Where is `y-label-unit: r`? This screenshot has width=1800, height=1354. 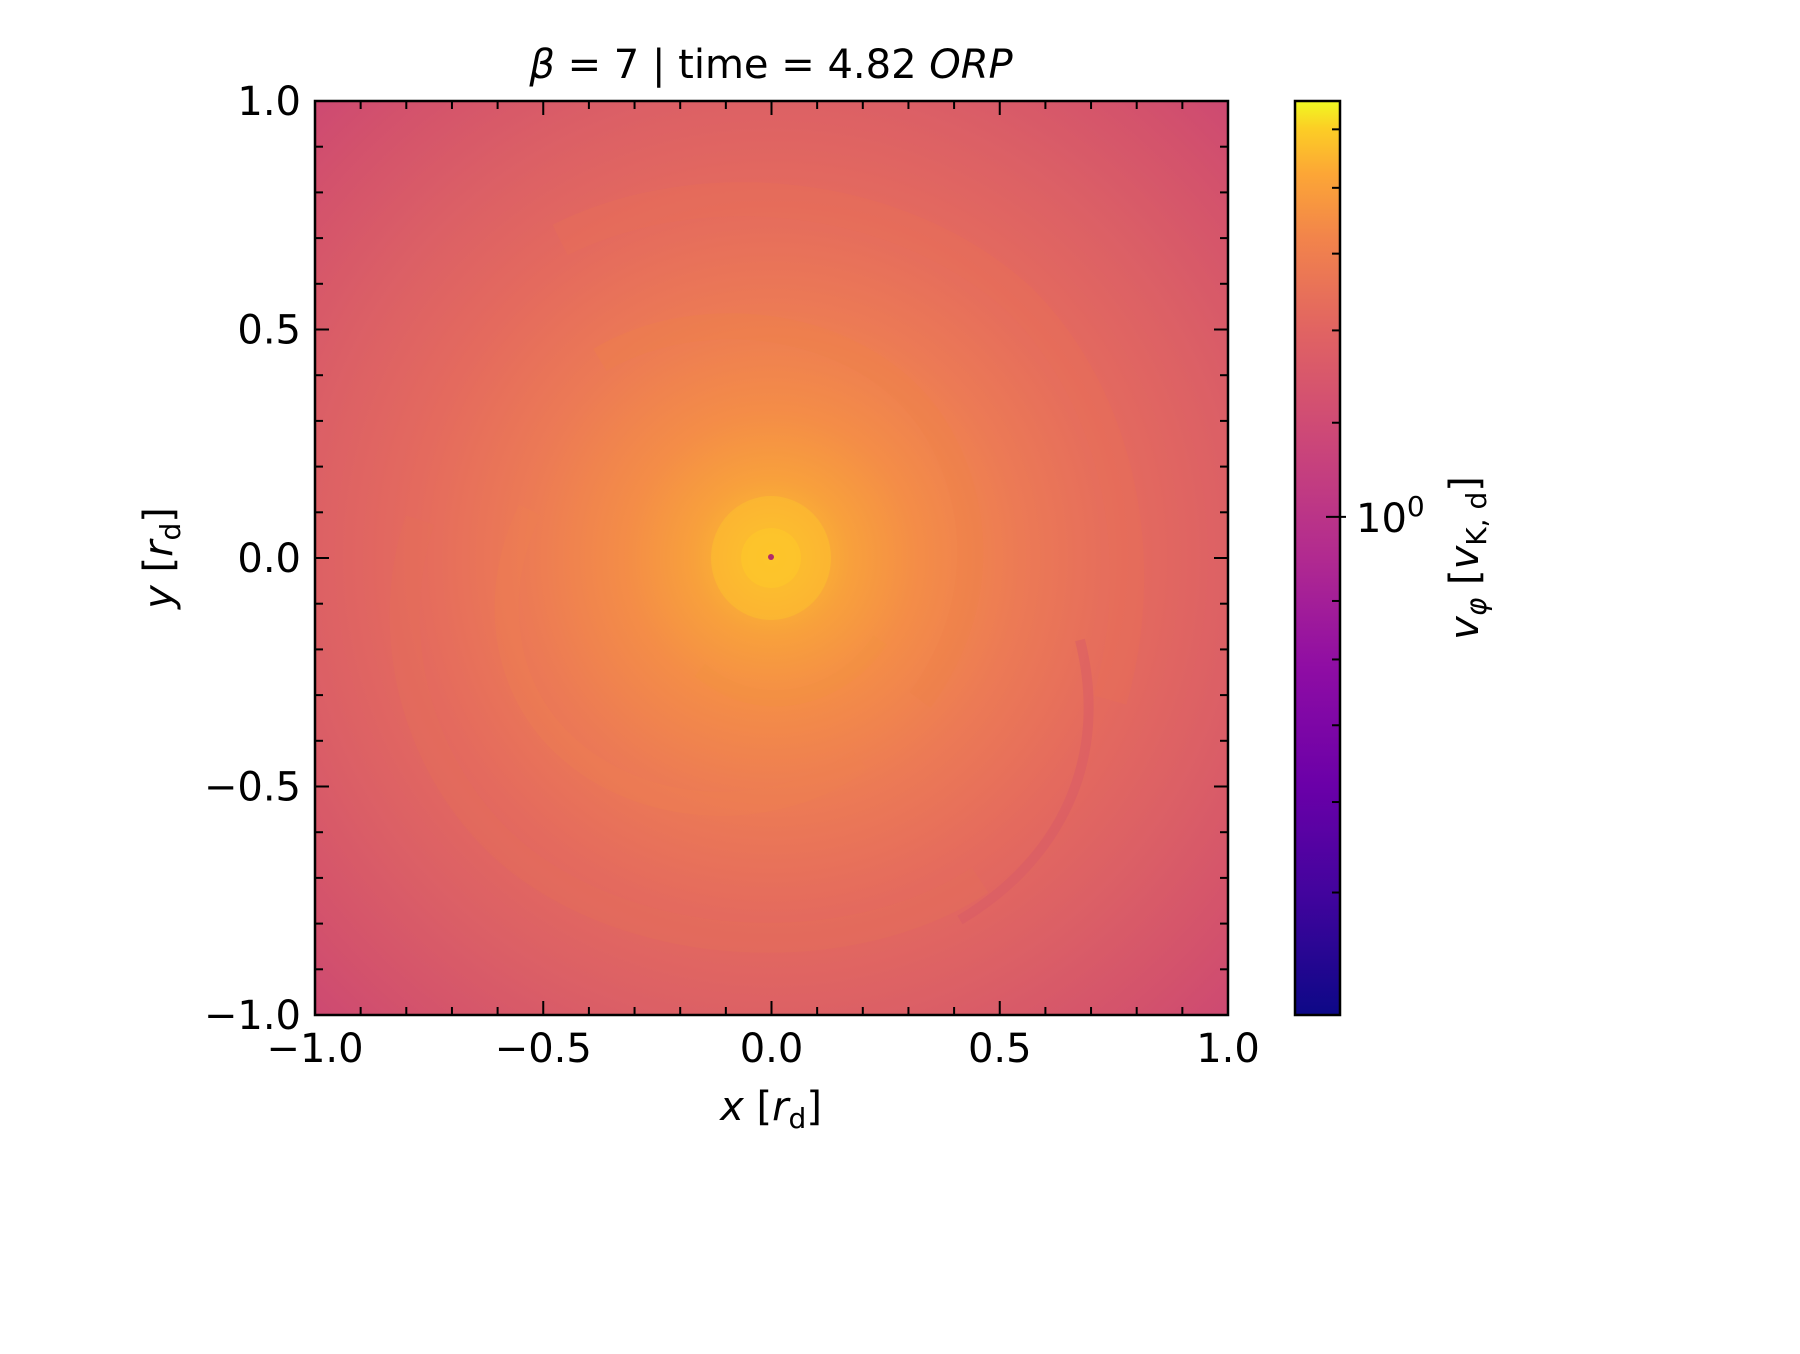
y-label-unit: r is located at coordinates (159, 547).